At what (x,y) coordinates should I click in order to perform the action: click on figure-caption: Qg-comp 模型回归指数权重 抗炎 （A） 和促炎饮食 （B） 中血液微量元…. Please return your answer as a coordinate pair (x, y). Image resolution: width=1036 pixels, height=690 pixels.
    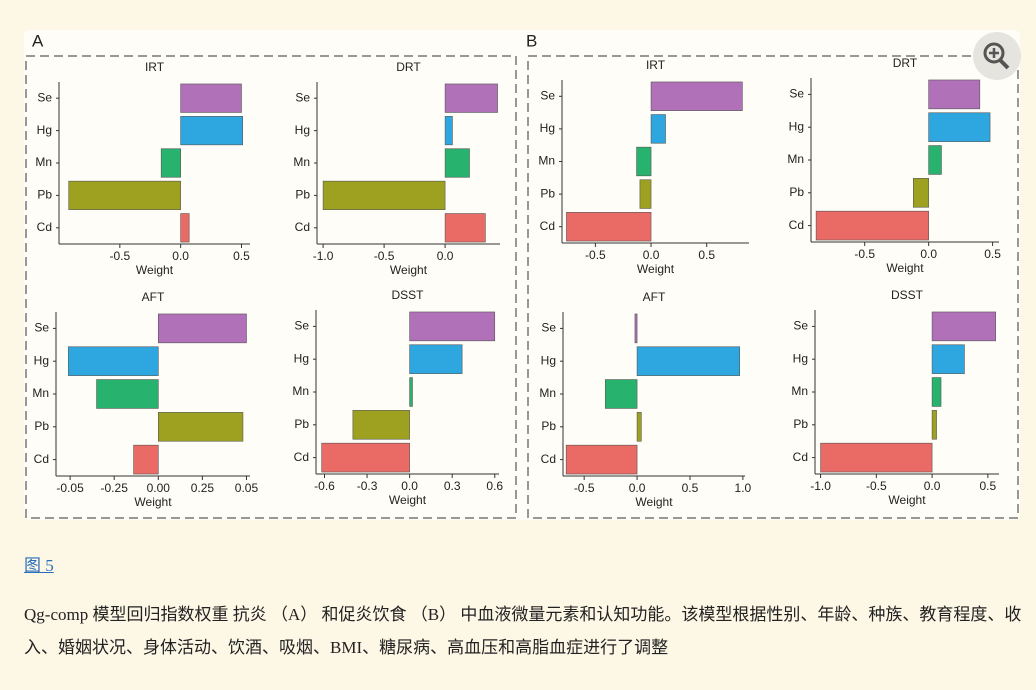
    Looking at the image, I should click on (523, 631).